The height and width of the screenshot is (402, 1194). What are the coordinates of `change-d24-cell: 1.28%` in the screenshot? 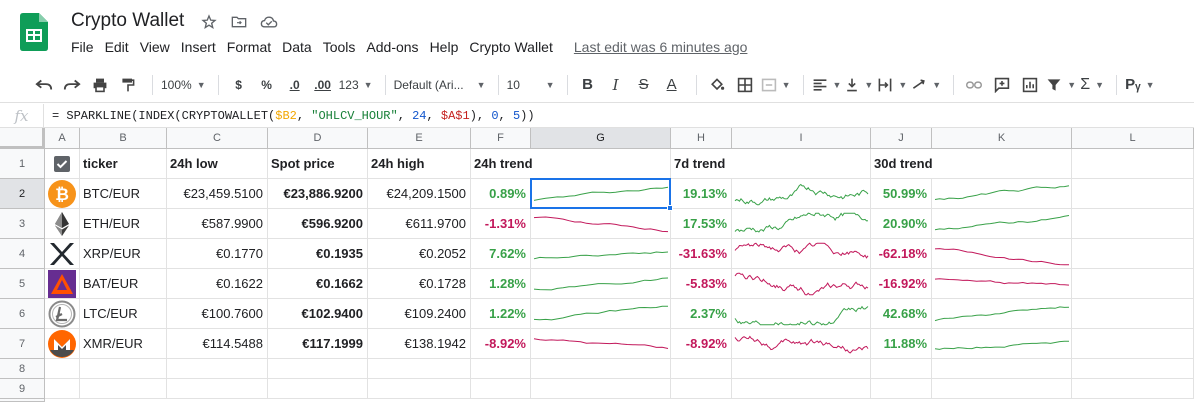 It's located at (501, 284).